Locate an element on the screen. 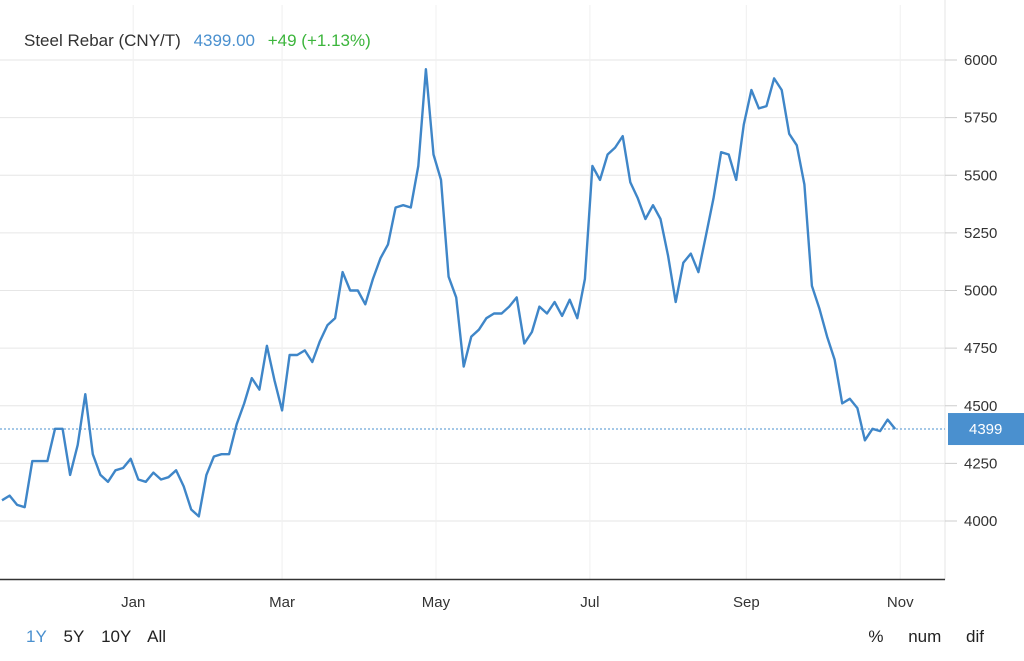 The image size is (1024, 661). legend-change: +49 (+1.13%) is located at coordinates (319, 40).